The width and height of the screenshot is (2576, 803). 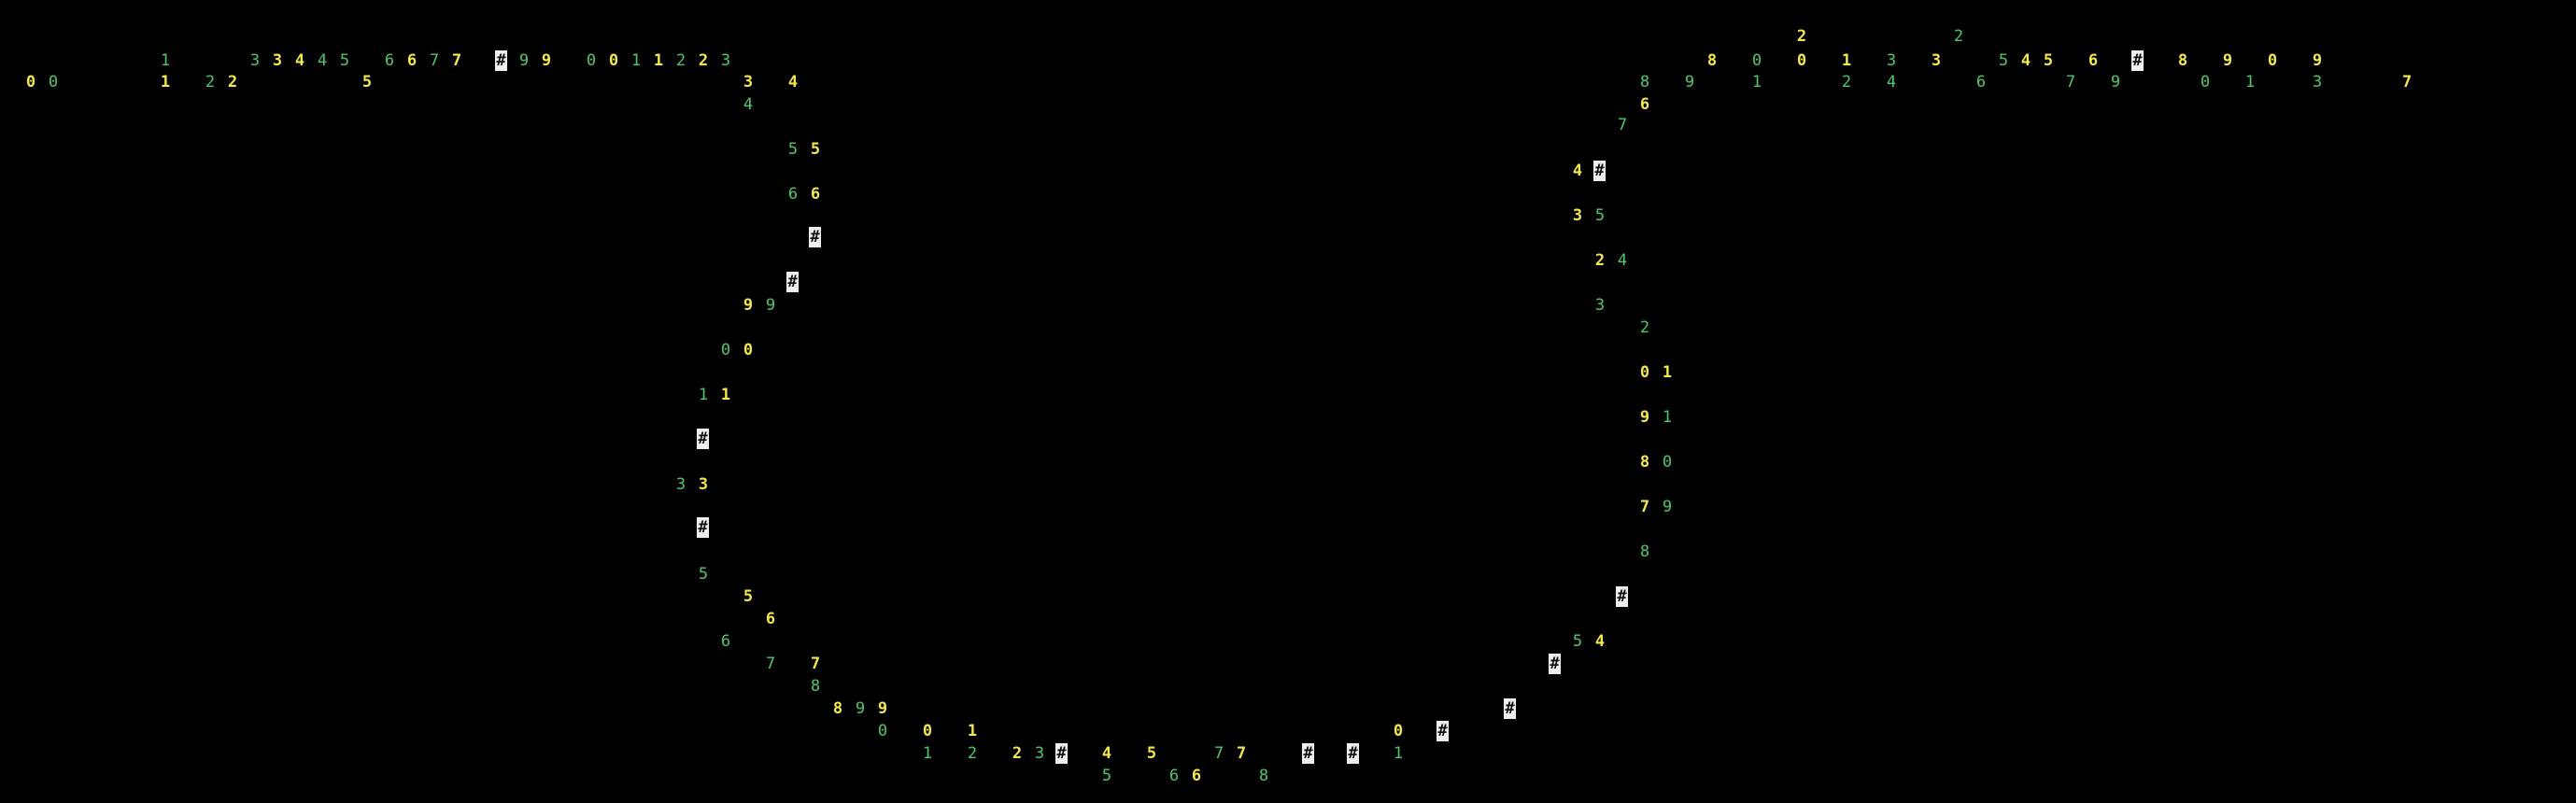 I want to click on glyph, so click(x=2339, y=104).